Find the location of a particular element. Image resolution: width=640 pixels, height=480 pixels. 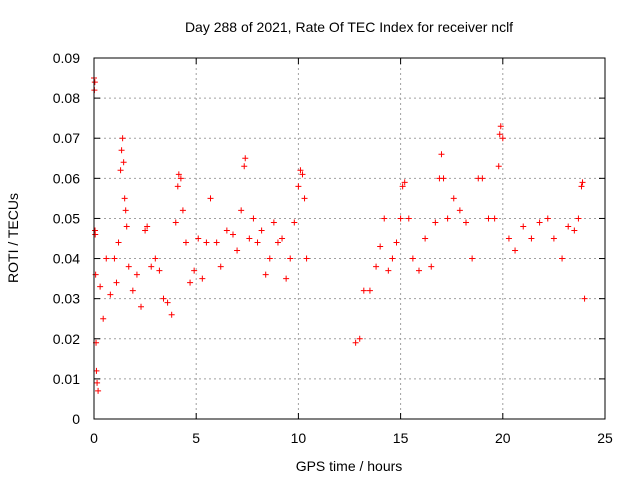

x-tick-label: 0 is located at coordinates (94, 438).